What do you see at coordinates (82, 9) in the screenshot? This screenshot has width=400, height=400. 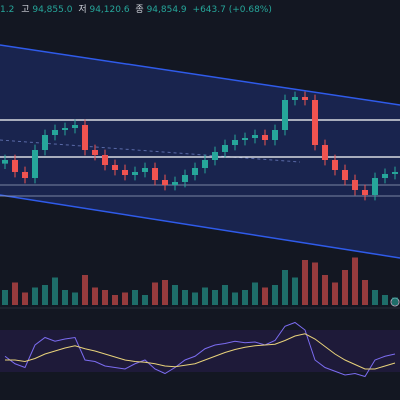 I see `header-label: 저` at bounding box center [82, 9].